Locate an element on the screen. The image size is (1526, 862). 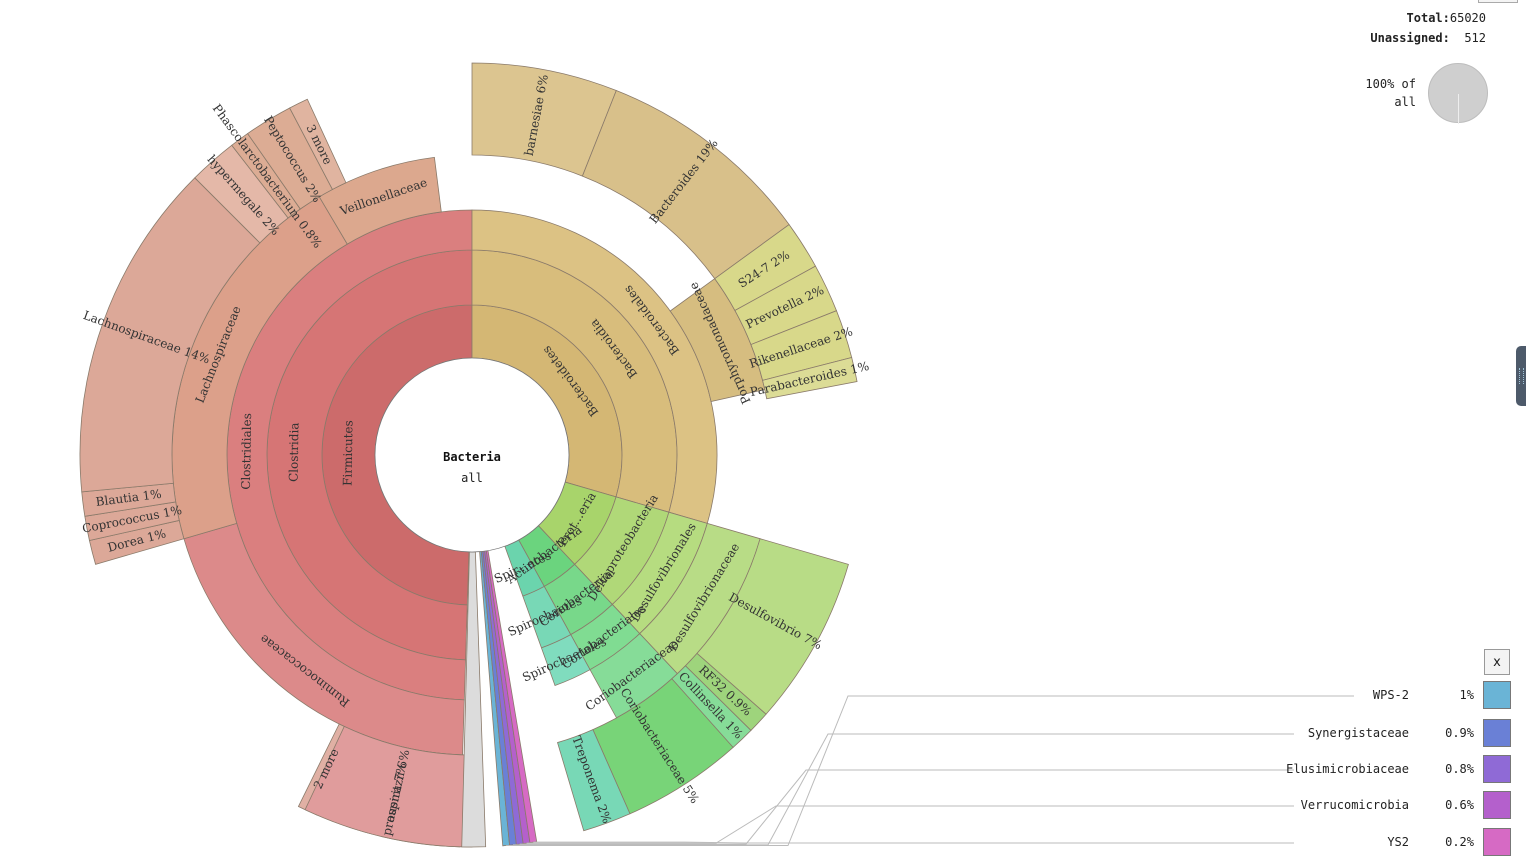
legend-item-value: 0.2% is located at coordinates (1459, 842).